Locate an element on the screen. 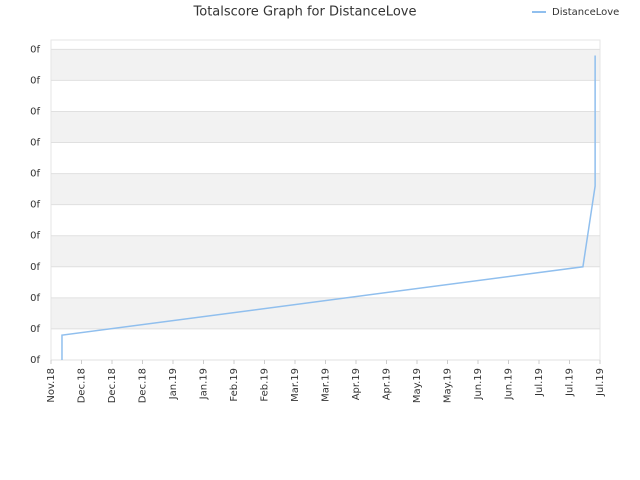  chart-title: Totalscore Graph for DistanceLove is located at coordinates (305, 12).